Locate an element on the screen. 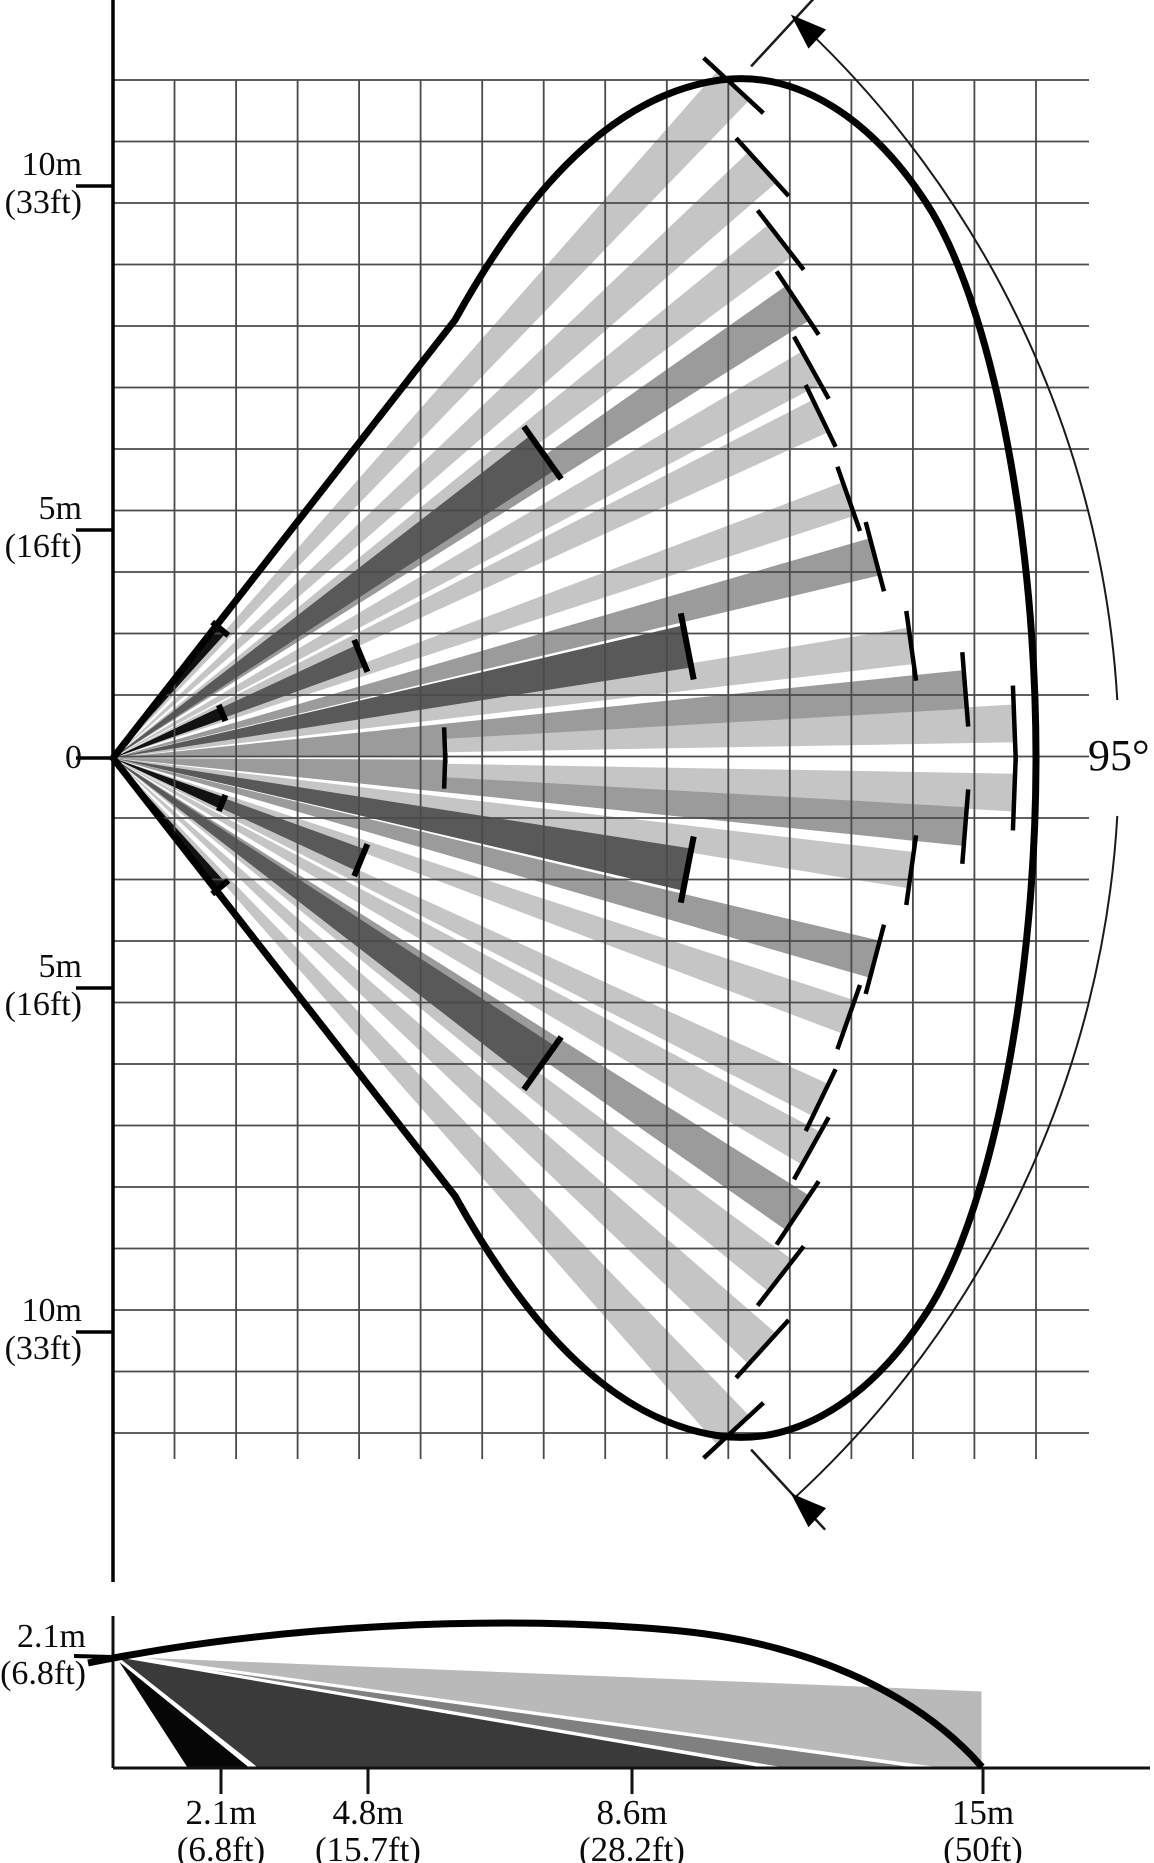  x-axis-tick-label-line2: (6.8ft) is located at coordinates (221, 1846).